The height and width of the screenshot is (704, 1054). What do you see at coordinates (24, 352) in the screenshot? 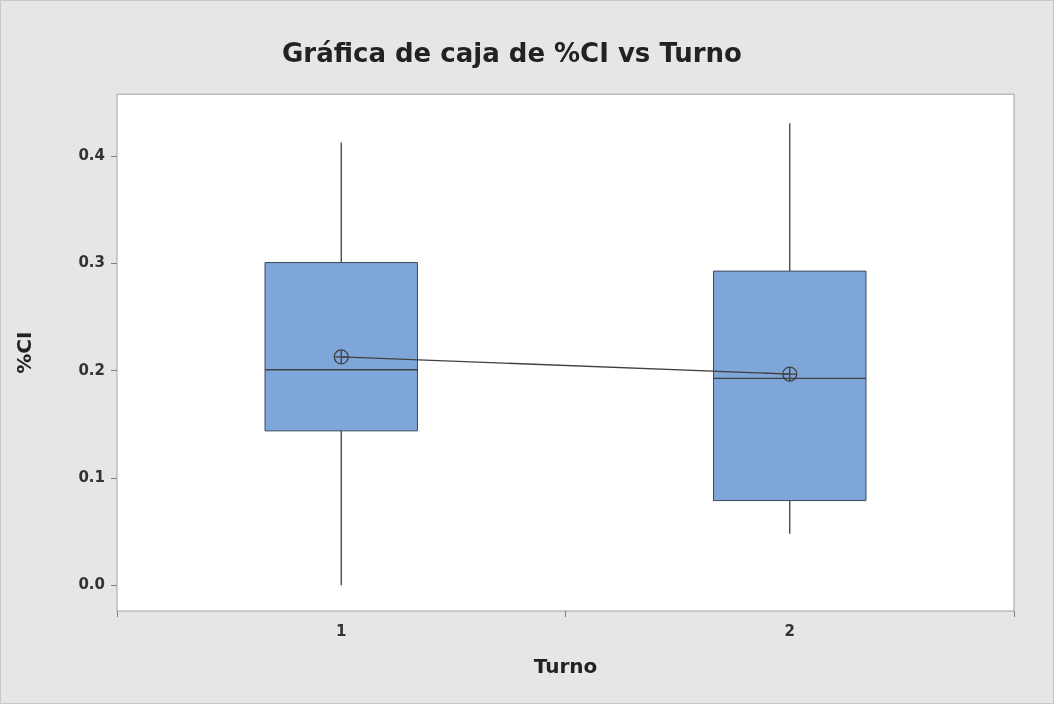
I see `y-axis-title: %CI` at bounding box center [24, 352].